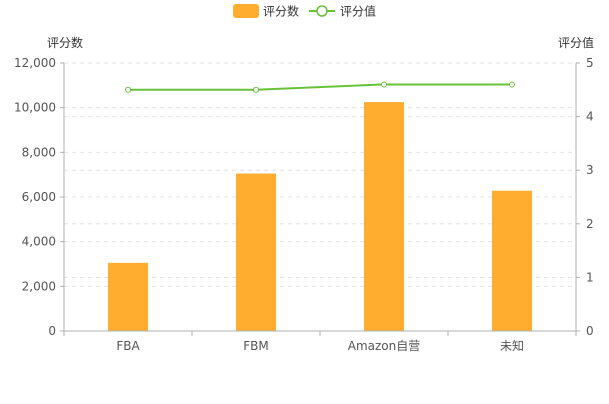 The height and width of the screenshot is (404, 609). I want to click on y-axis-left-tick-label: 6,000, so click(39, 197).